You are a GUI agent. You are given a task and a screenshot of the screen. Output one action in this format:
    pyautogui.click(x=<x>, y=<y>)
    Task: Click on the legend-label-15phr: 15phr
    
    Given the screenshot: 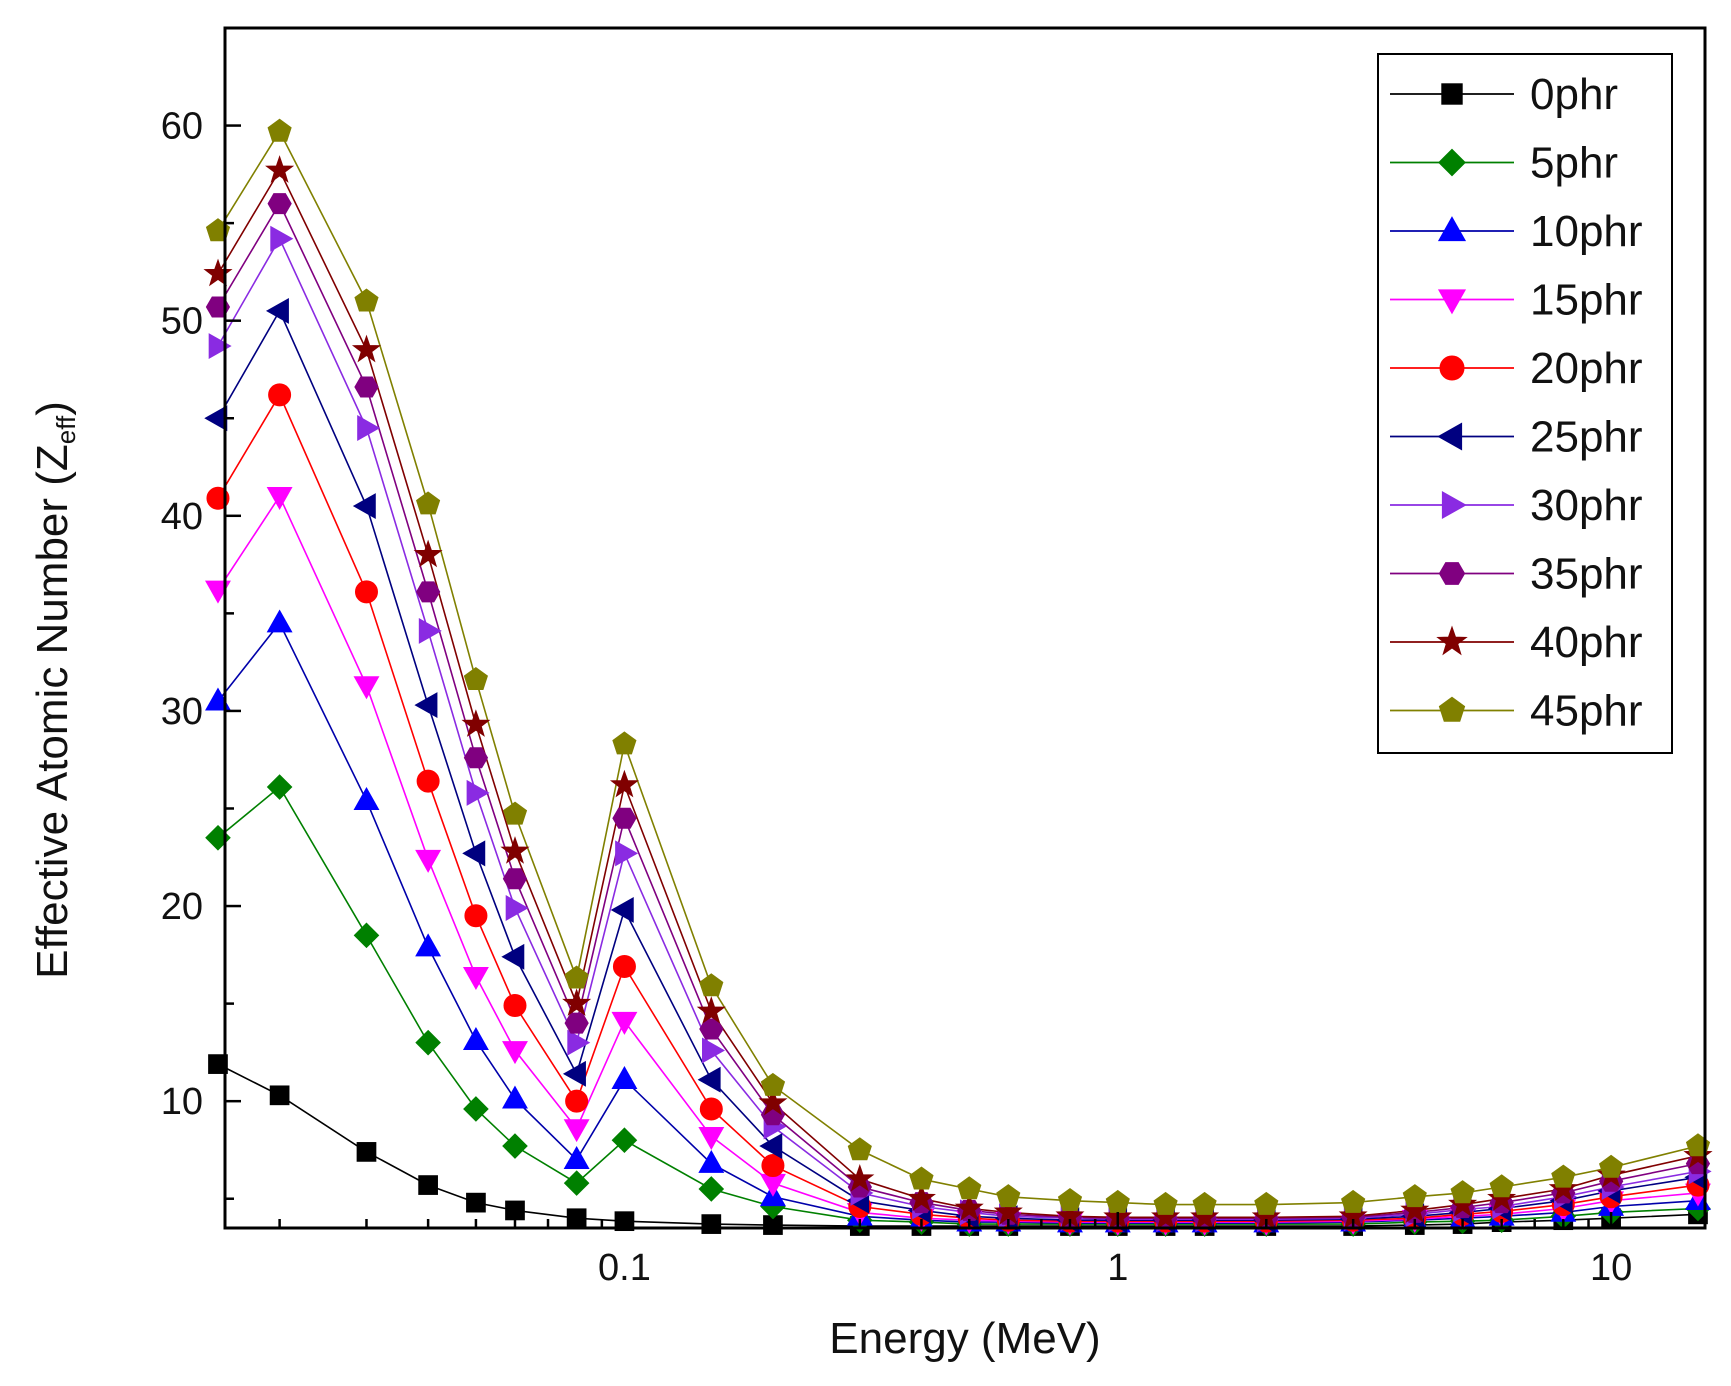 What is the action you would take?
    pyautogui.click(x=1586, y=300)
    